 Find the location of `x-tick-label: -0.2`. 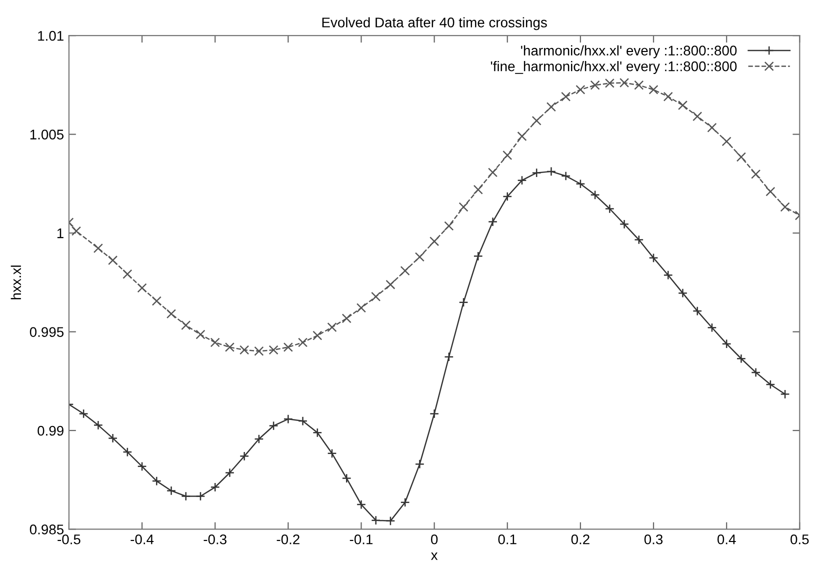

x-tick-label: -0.2 is located at coordinates (288, 539).